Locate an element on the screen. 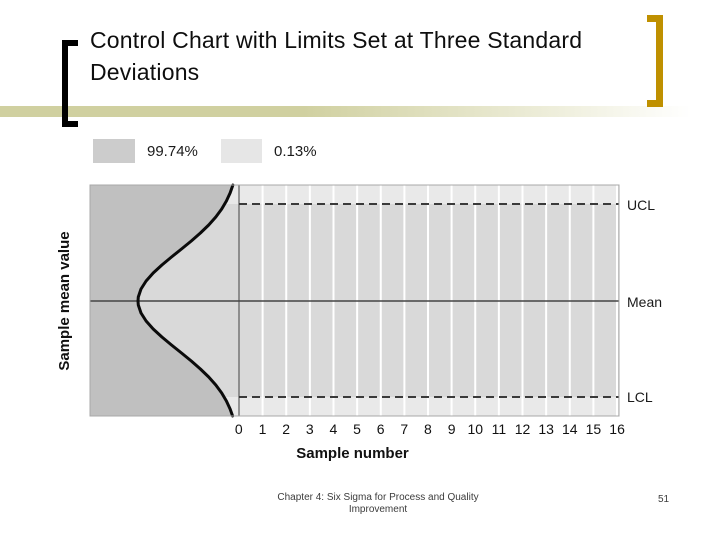 Image resolution: width=720 pixels, height=540 pixels. x-tick: 3 is located at coordinates (309, 429).